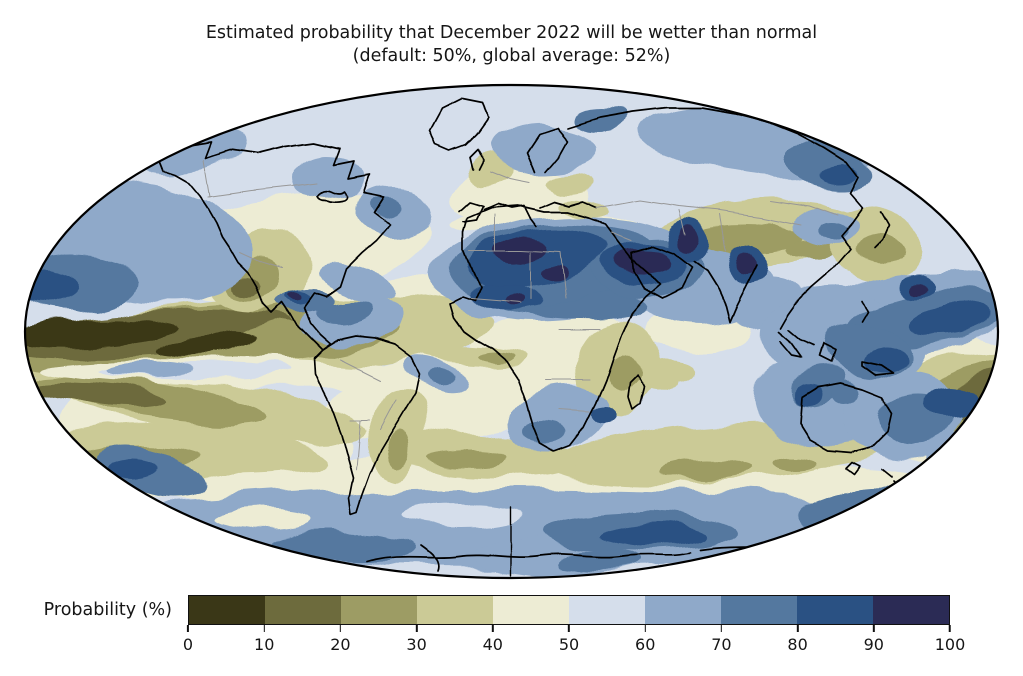  What do you see at coordinates (332, 196) in the screenshot?
I see `great-lakes` at bounding box center [332, 196].